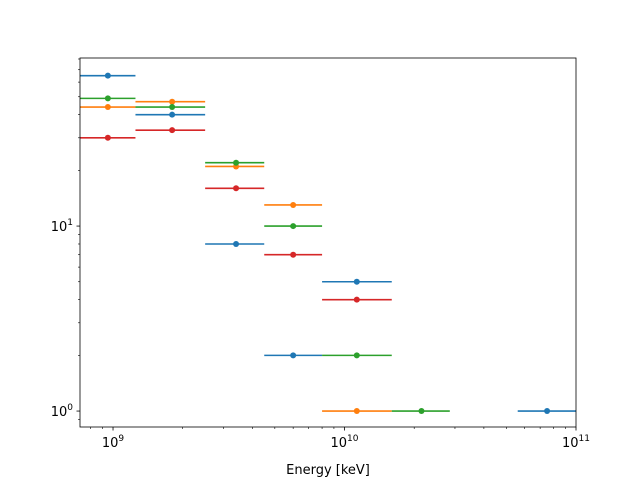 The image size is (640, 485). I want to click on x-tick-label: 1011, so click(576, 442).